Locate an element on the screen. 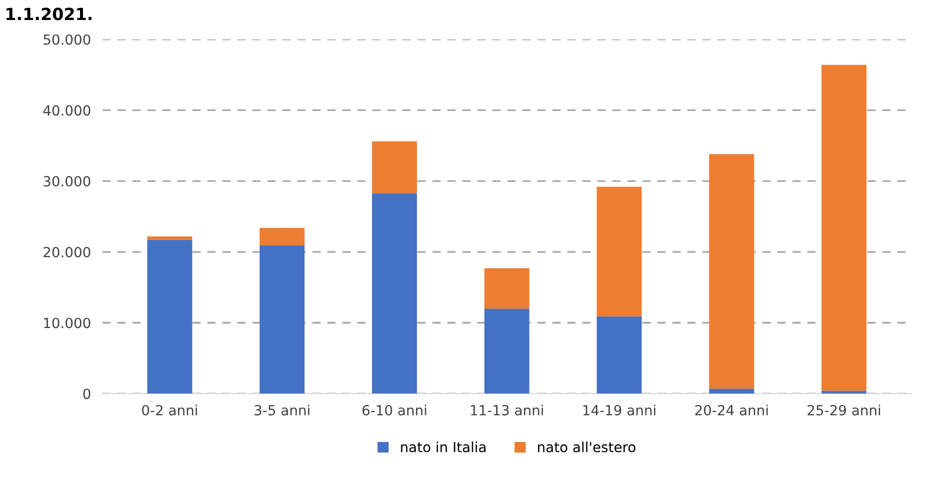 This screenshot has height=492, width=930. x-tick-label: 0-2 anni is located at coordinates (169, 410).